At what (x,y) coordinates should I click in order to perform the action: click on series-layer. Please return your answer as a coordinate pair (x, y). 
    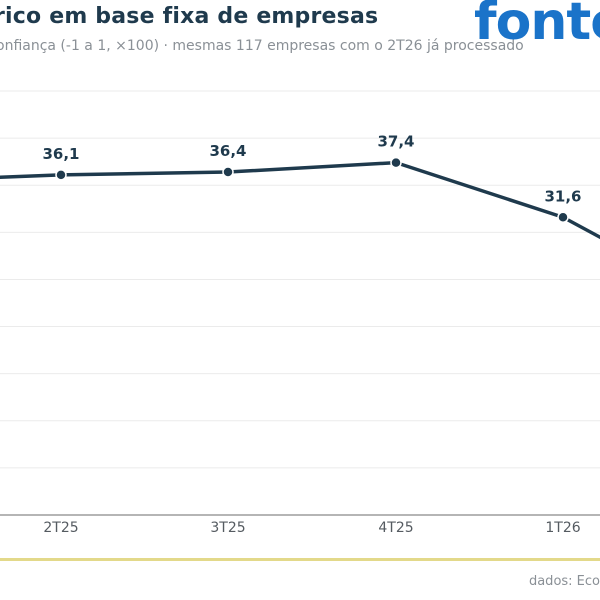
    Looking at the image, I should click on (300, 198).